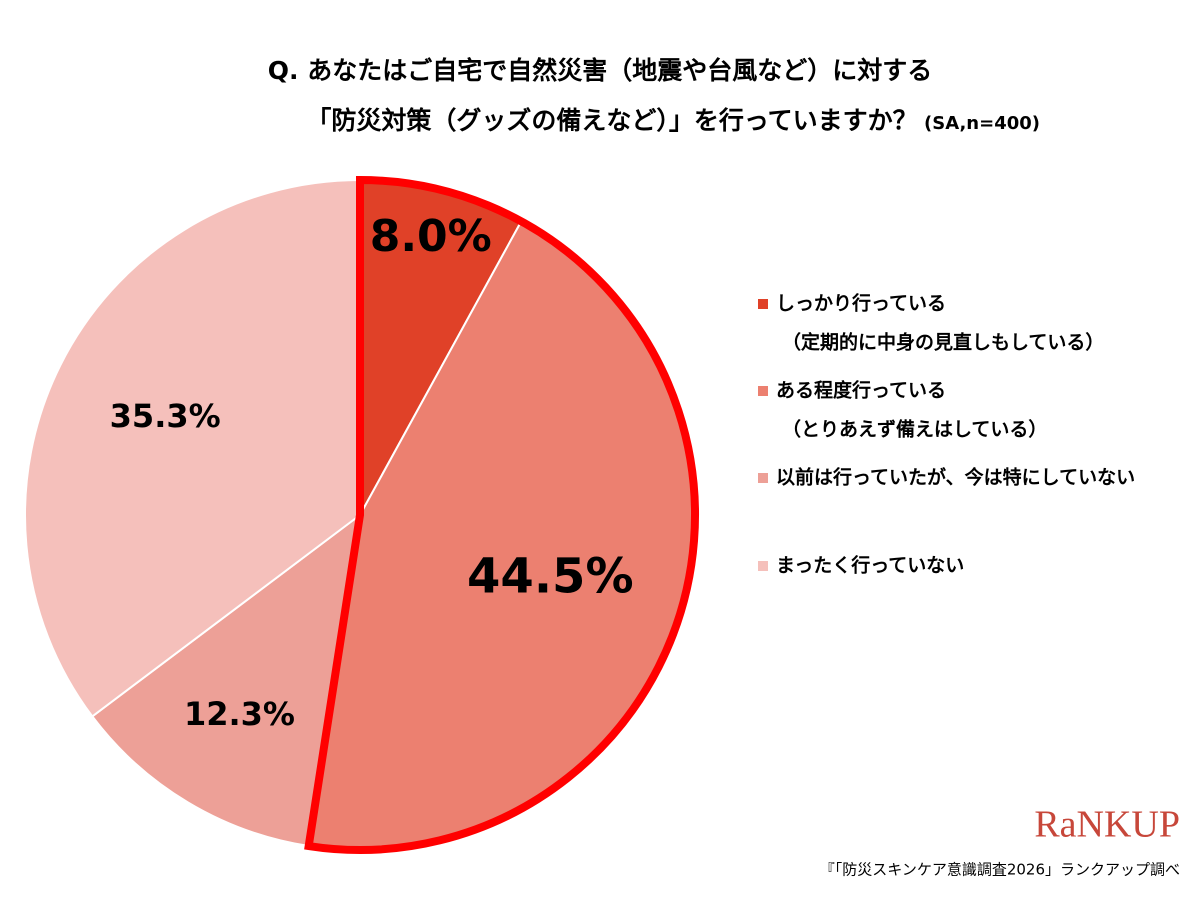 The height and width of the screenshot is (900, 1200). What do you see at coordinates (600, 70) in the screenshot?
I see `chart-title: Q. あなたはご自宅で自然災害（地震や台風など）に対する` at bounding box center [600, 70].